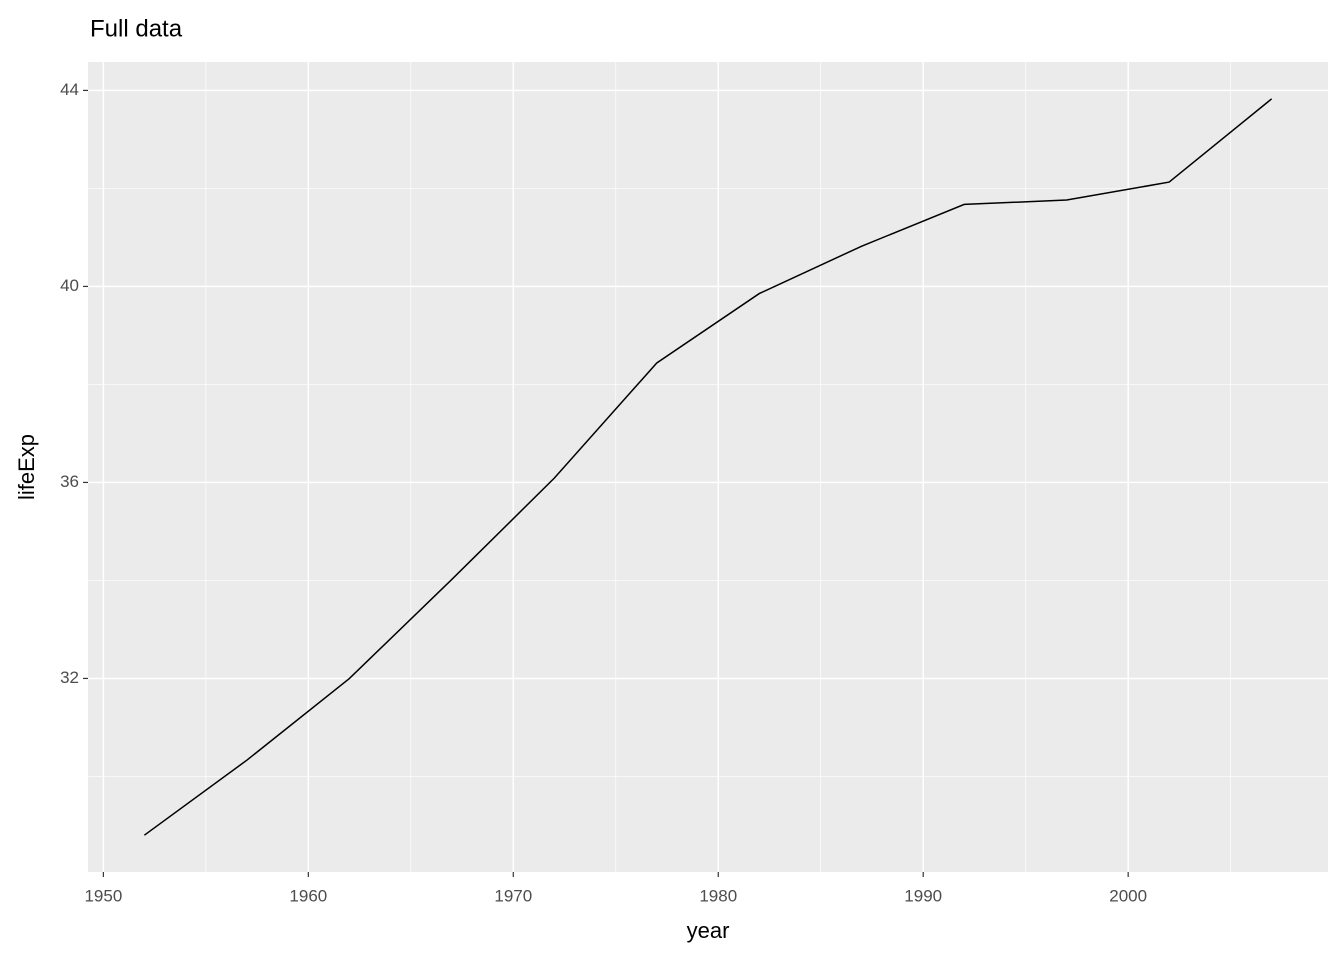 Image resolution: width=1344 pixels, height=960 pixels. What do you see at coordinates (103, 895) in the screenshot?
I see `x-tick-label: 1950` at bounding box center [103, 895].